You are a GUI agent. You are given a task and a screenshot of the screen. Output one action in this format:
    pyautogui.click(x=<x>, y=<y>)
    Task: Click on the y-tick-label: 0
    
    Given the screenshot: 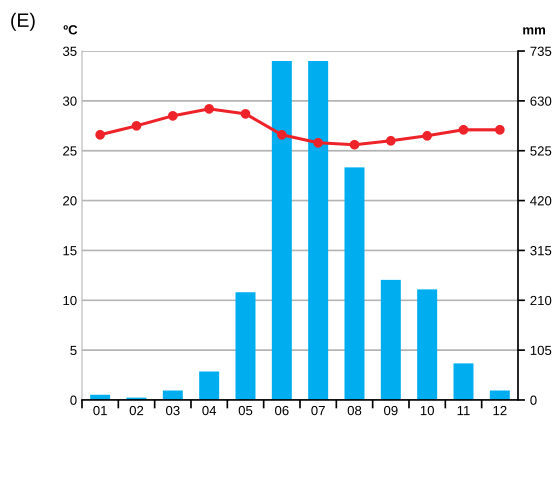 What is the action you would take?
    pyautogui.click(x=73, y=400)
    